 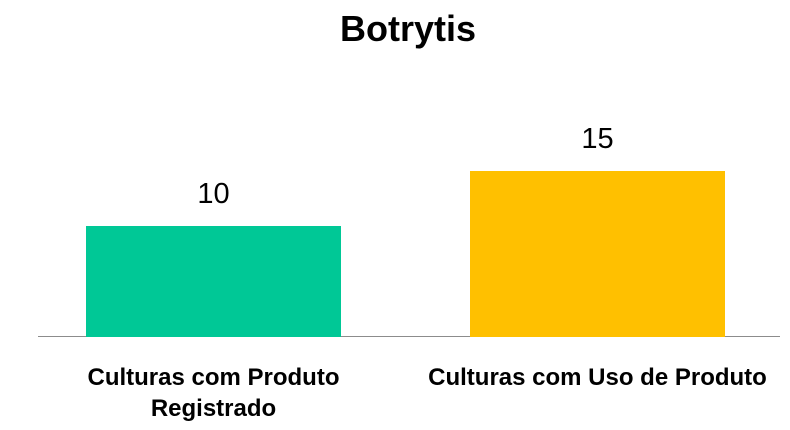 What do you see at coordinates (213, 194) in the screenshot?
I see `data-label: 10` at bounding box center [213, 194].